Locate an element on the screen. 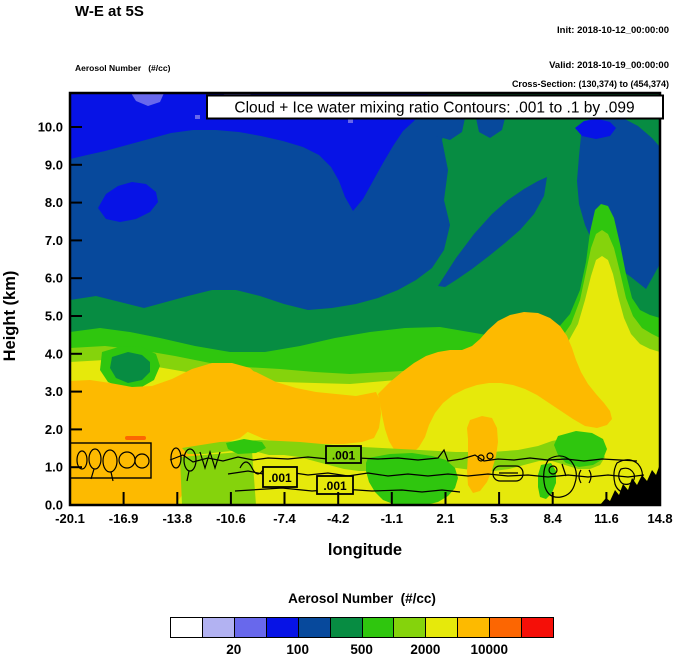 This screenshot has height=667, width=674. x-tick: 5.3 is located at coordinates (499, 518).